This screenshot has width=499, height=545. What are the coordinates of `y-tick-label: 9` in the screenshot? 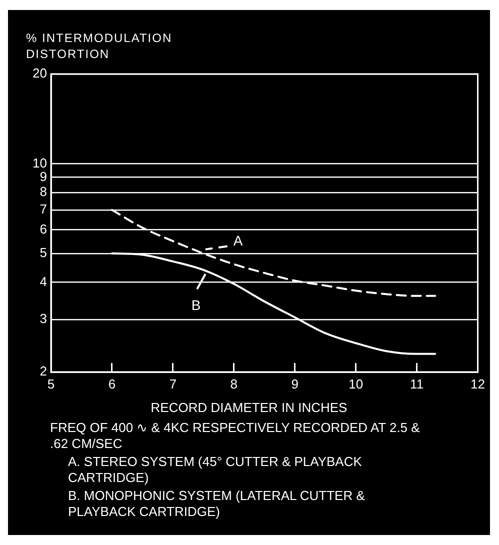 It's located at (43, 176).